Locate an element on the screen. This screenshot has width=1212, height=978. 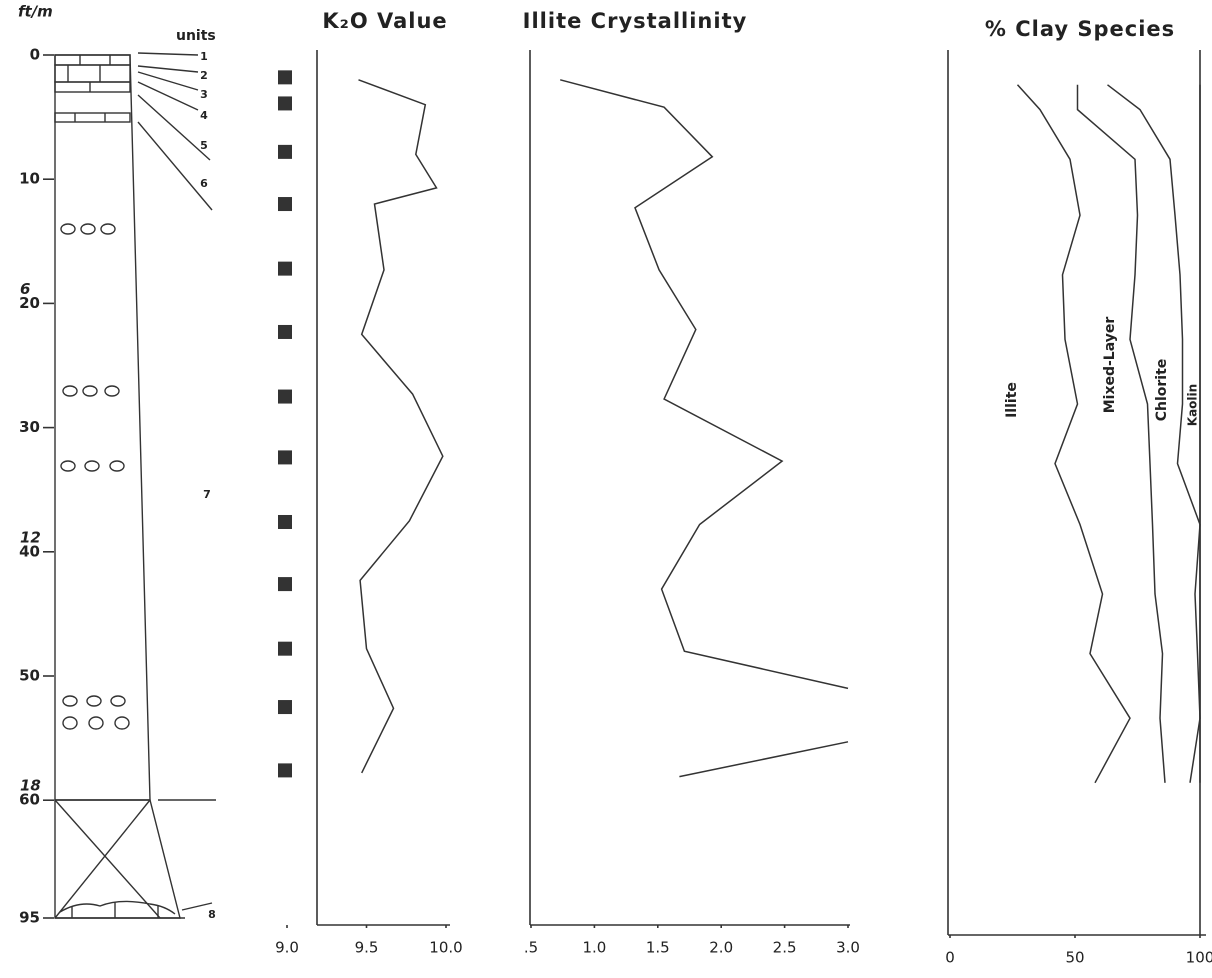
x-tick-label: .5 is located at coordinates (531, 948).